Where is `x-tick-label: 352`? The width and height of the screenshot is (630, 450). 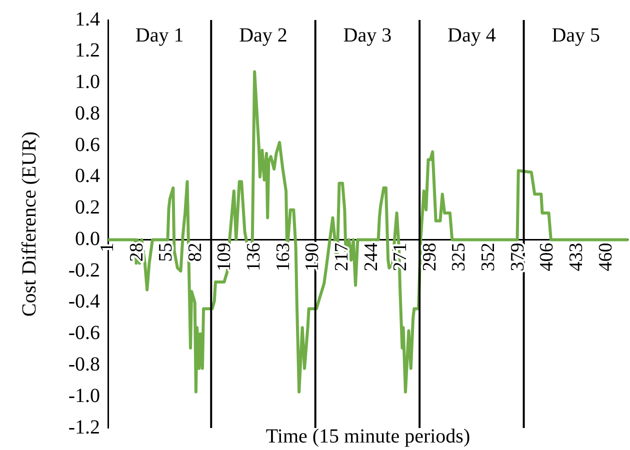 x-tick-label: 352 is located at coordinates (489, 257).